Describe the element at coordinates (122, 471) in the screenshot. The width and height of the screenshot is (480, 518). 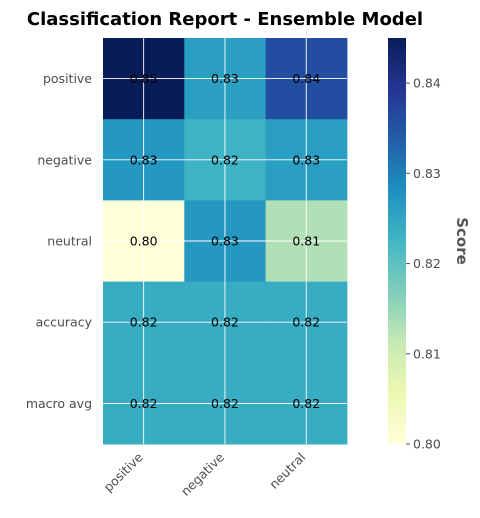
I see `x-tick-label: positive` at that location.